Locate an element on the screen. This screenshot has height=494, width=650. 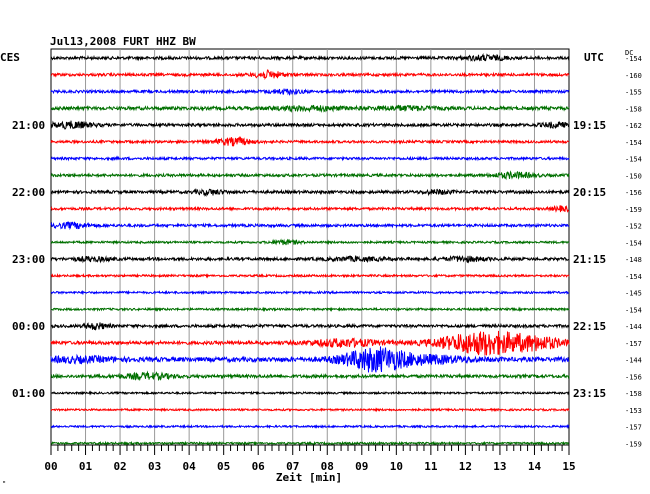
x-tick-label: 12 is located at coordinates (465, 466).